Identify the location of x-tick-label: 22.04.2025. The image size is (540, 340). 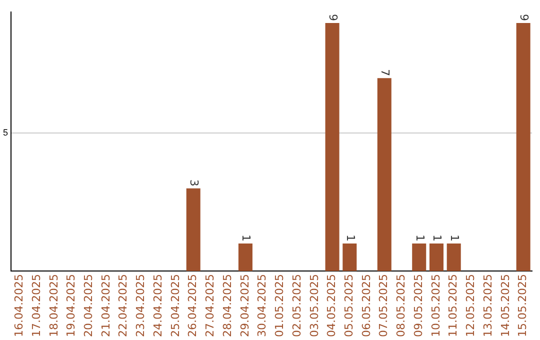
(123, 306).